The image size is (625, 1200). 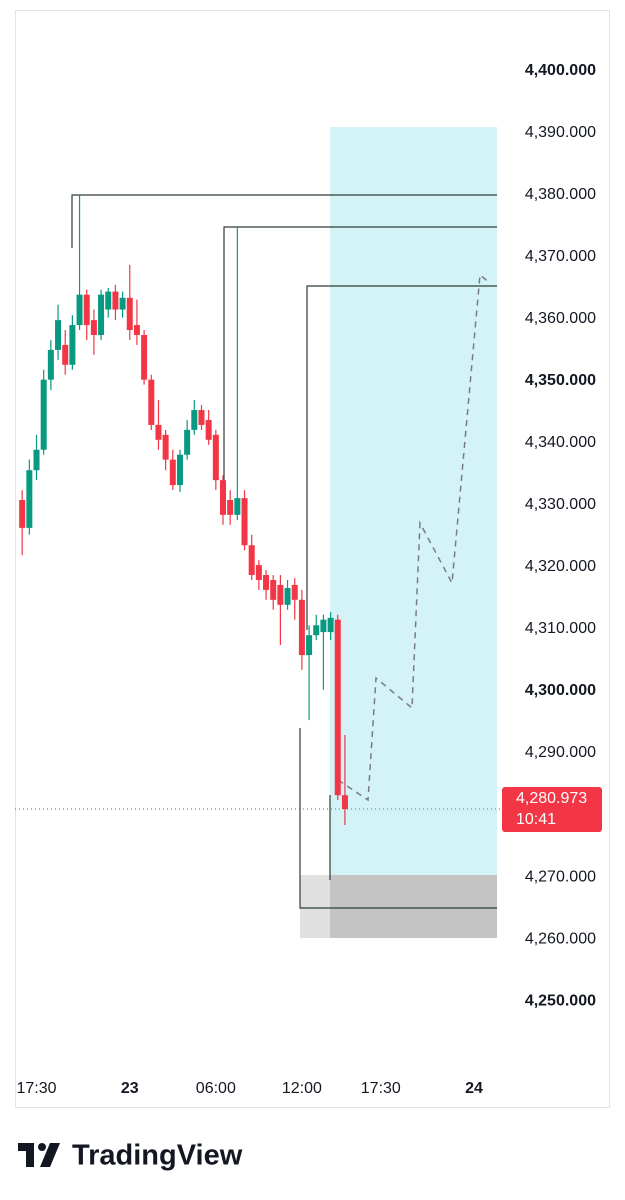 What do you see at coordinates (560, 442) in the screenshot?
I see `y-tick-label: 4,340.000` at bounding box center [560, 442].